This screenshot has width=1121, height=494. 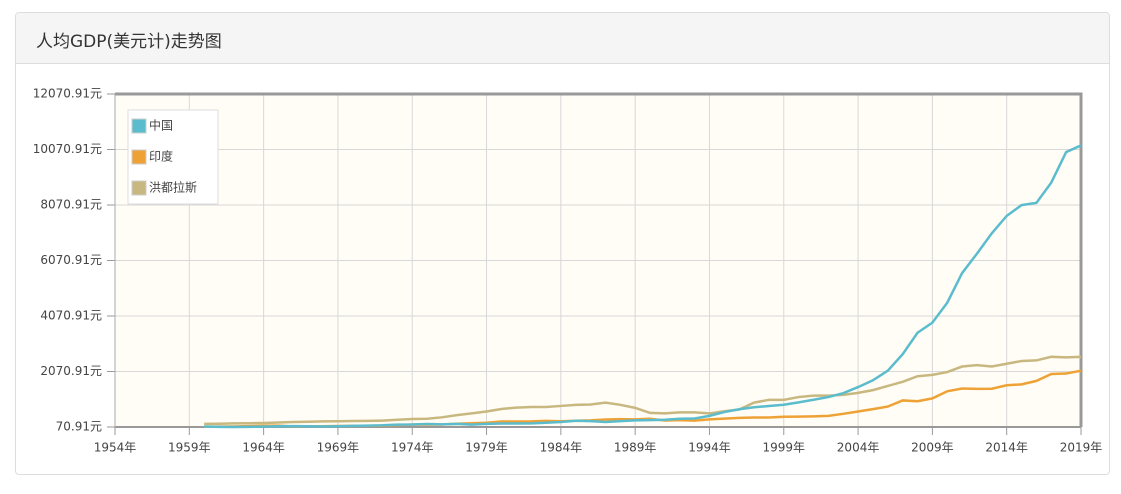 What do you see at coordinates (562, 38) in the screenshot?
I see `panel-title: 人均GDP(美元计)走势图` at bounding box center [562, 38].